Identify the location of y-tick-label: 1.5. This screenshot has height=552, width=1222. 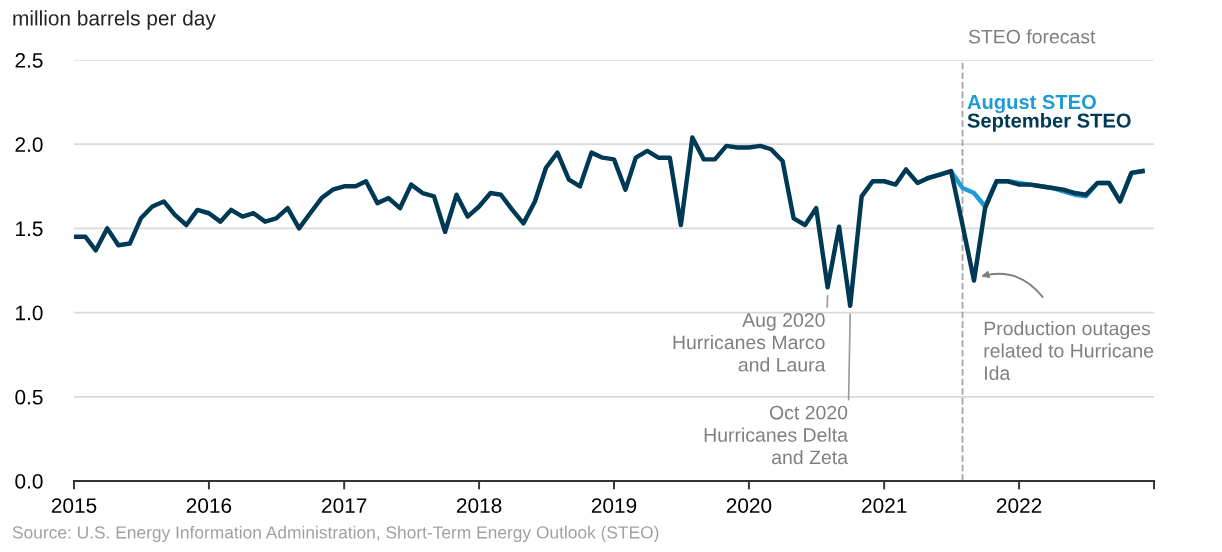
(29, 229).